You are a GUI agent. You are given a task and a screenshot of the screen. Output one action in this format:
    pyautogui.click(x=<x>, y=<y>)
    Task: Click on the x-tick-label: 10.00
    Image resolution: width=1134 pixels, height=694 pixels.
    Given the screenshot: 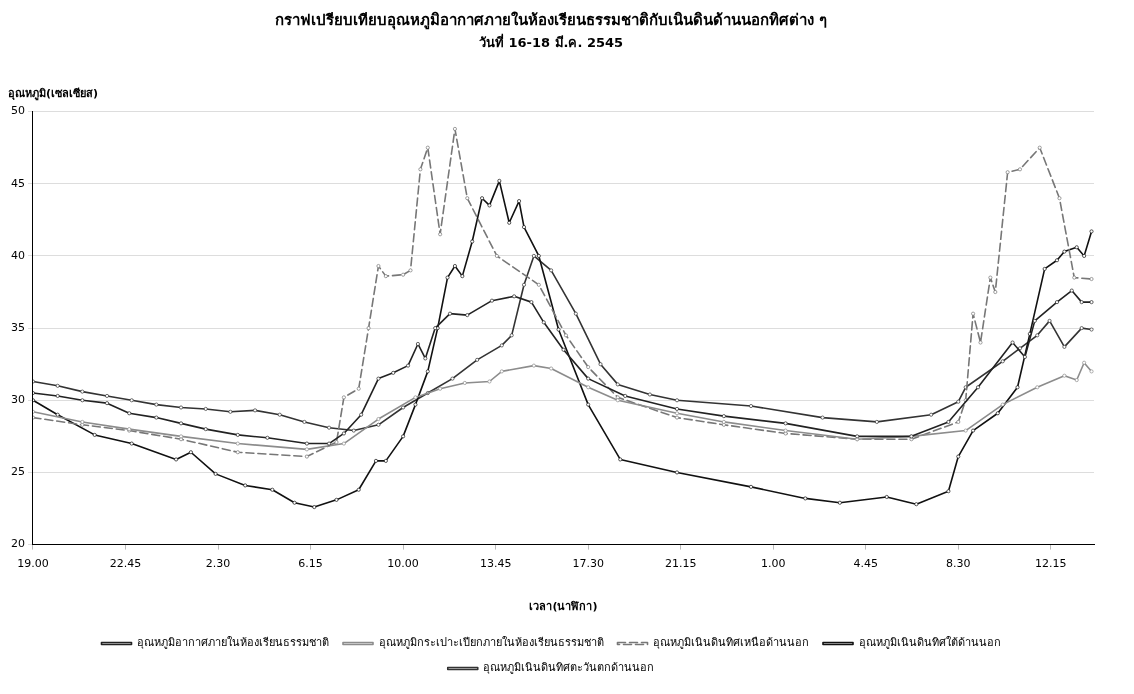 What is the action you would take?
    pyautogui.click(x=403, y=564)
    